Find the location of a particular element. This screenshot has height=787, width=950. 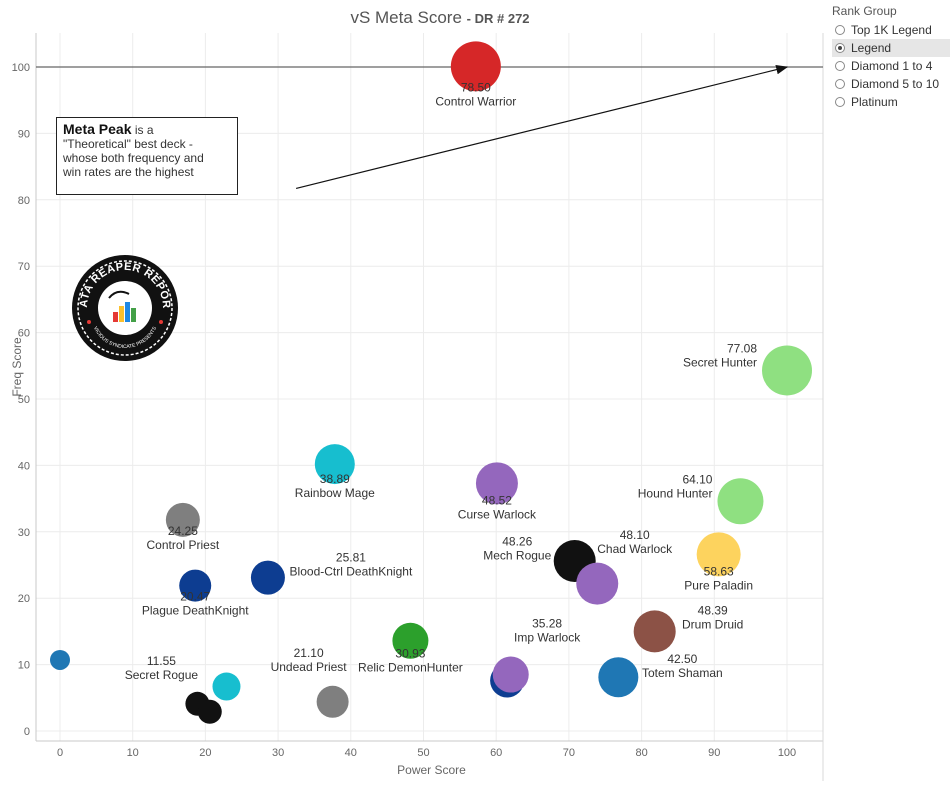

rank-option-diamond-1-4: Diamond 1 to 4 is located at coordinates (891, 66).